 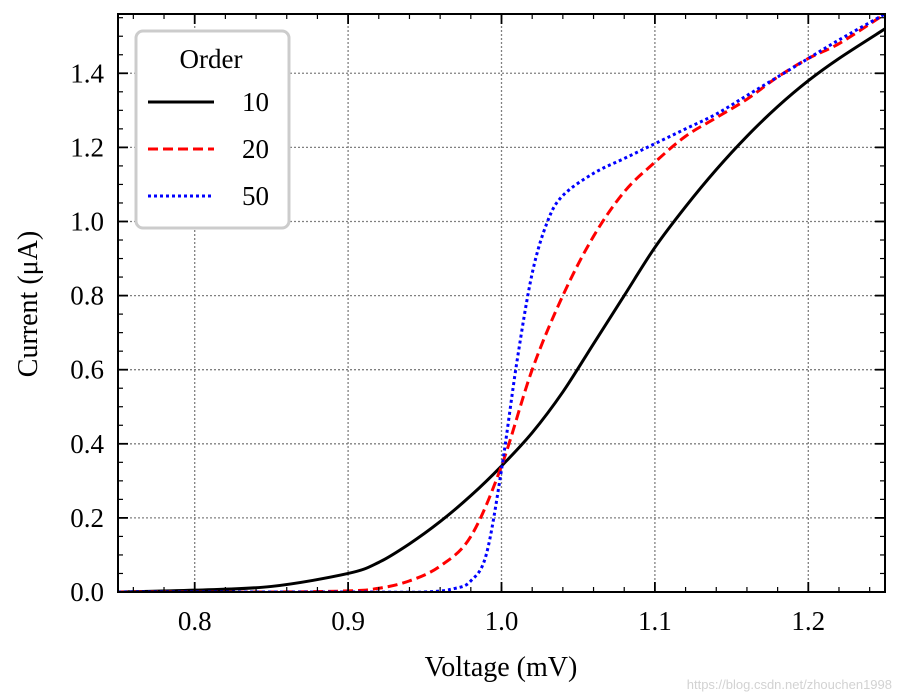 I want to click on y-tick-label: 0.8, so click(x=87, y=296).